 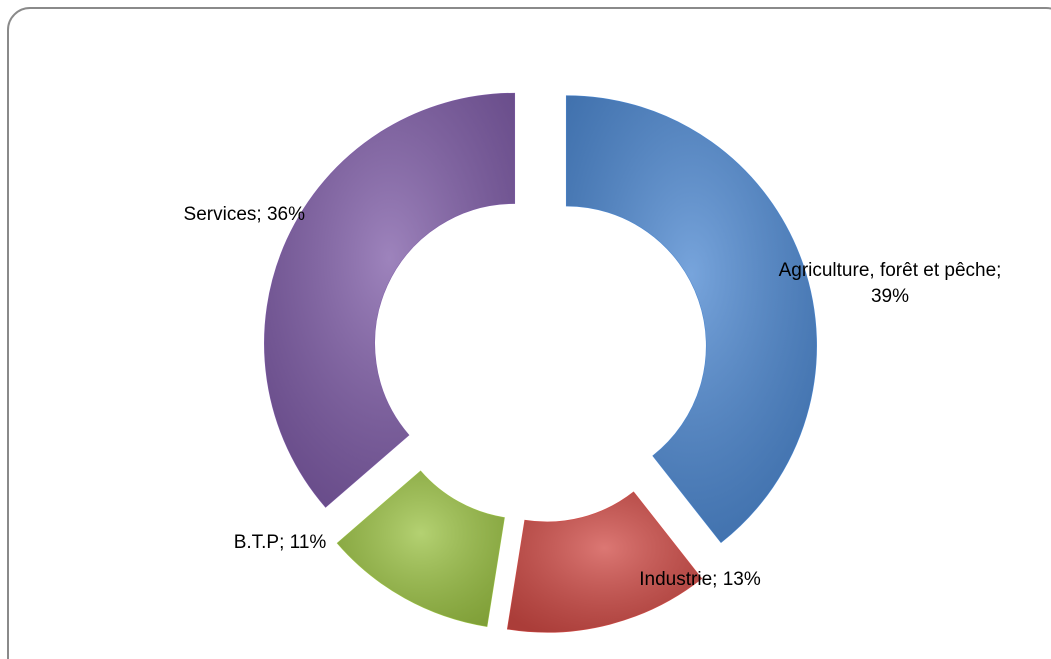 I want to click on data-label: B.T.P; 11%, so click(x=280, y=542).